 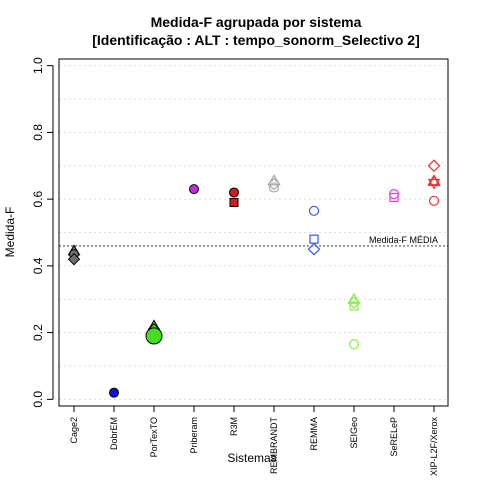 I want to click on star-up-stroke, so click(x=434, y=181).